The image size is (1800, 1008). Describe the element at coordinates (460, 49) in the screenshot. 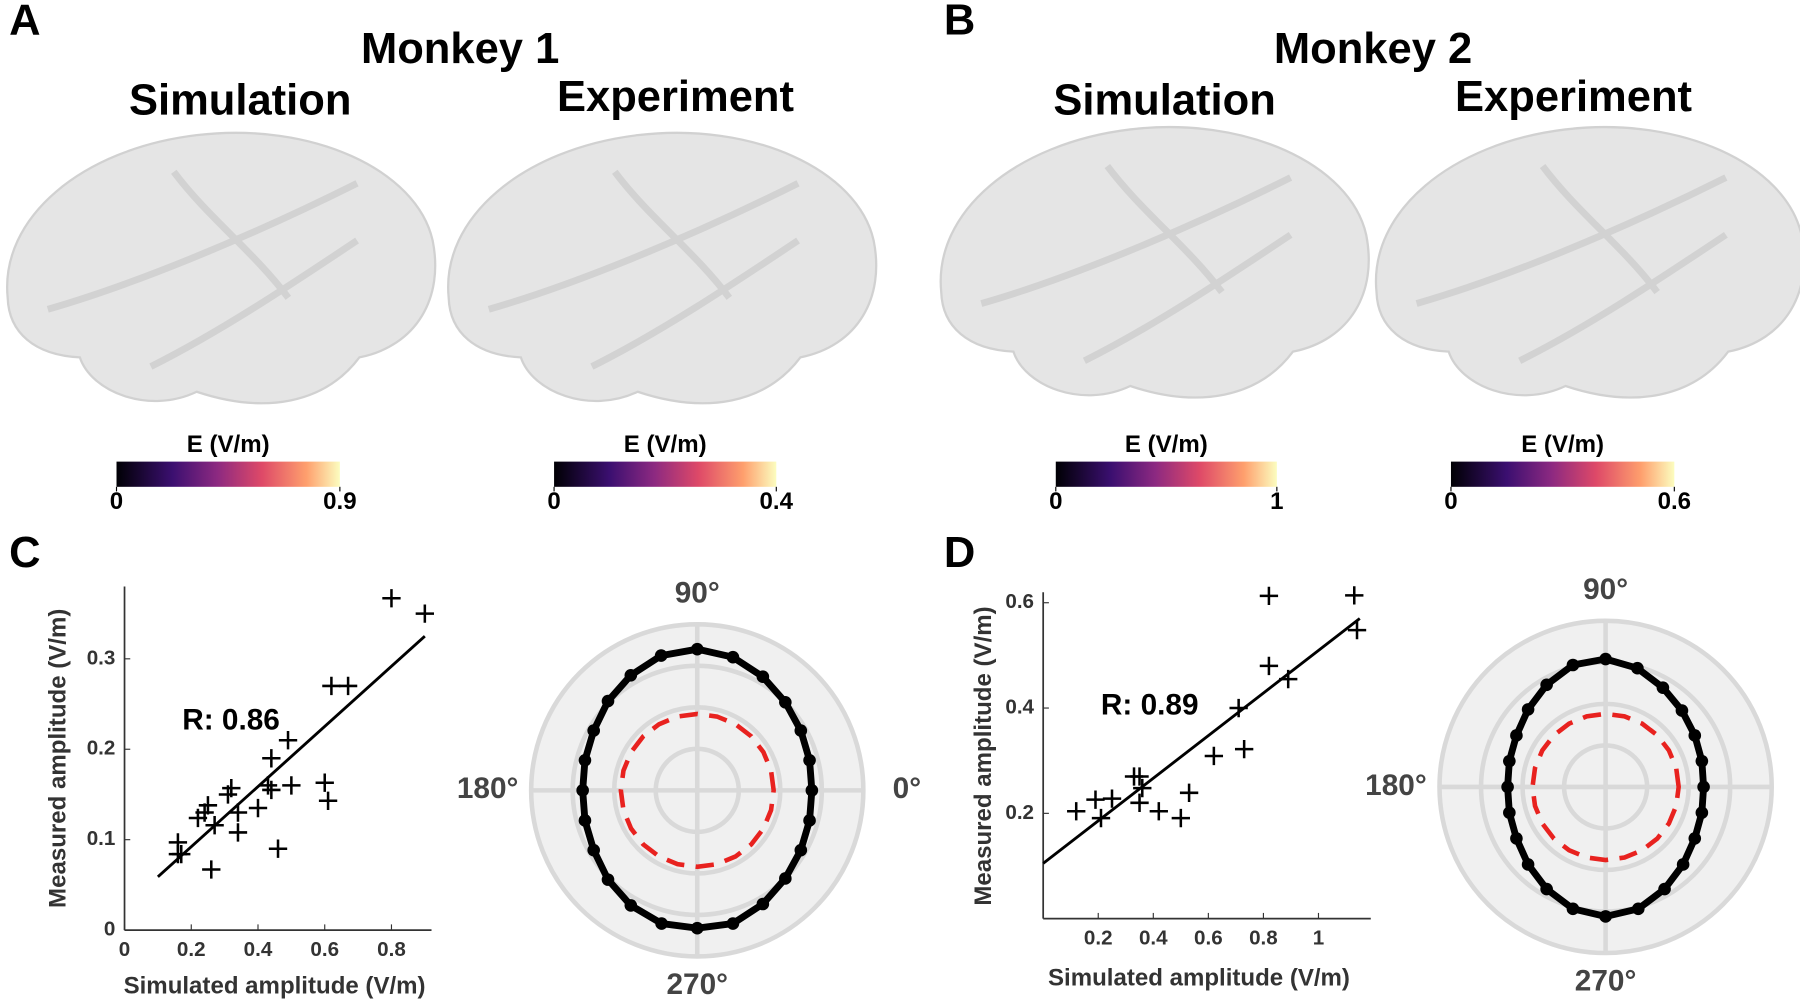

I see `panel-title: Monkey 1` at that location.